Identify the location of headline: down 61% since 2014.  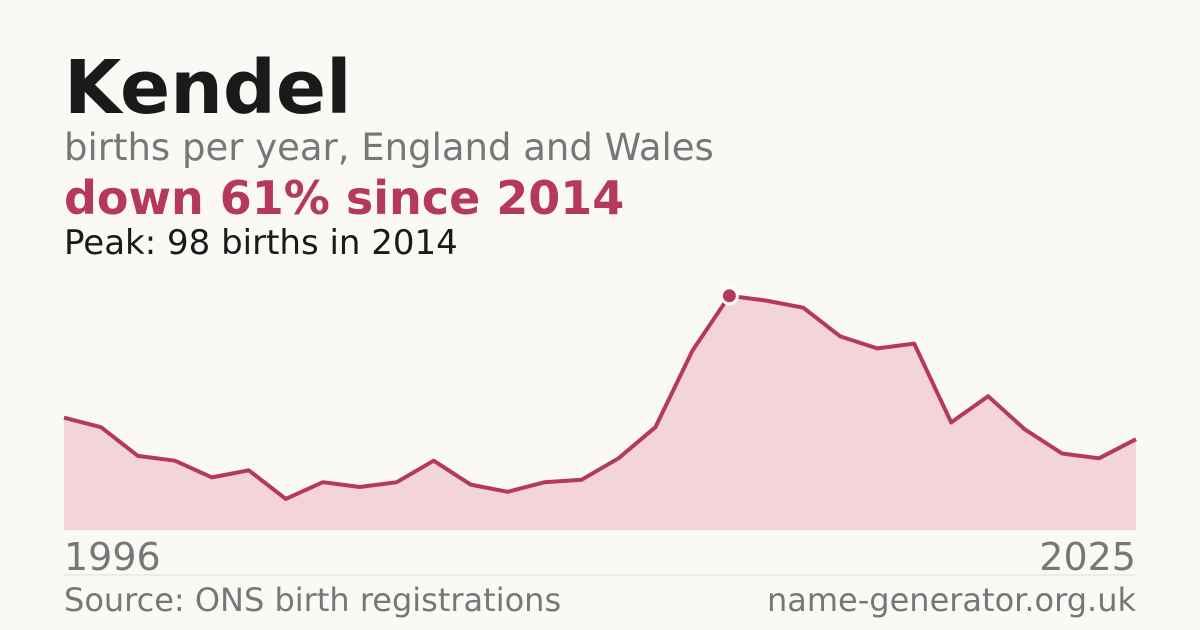
(344, 198).